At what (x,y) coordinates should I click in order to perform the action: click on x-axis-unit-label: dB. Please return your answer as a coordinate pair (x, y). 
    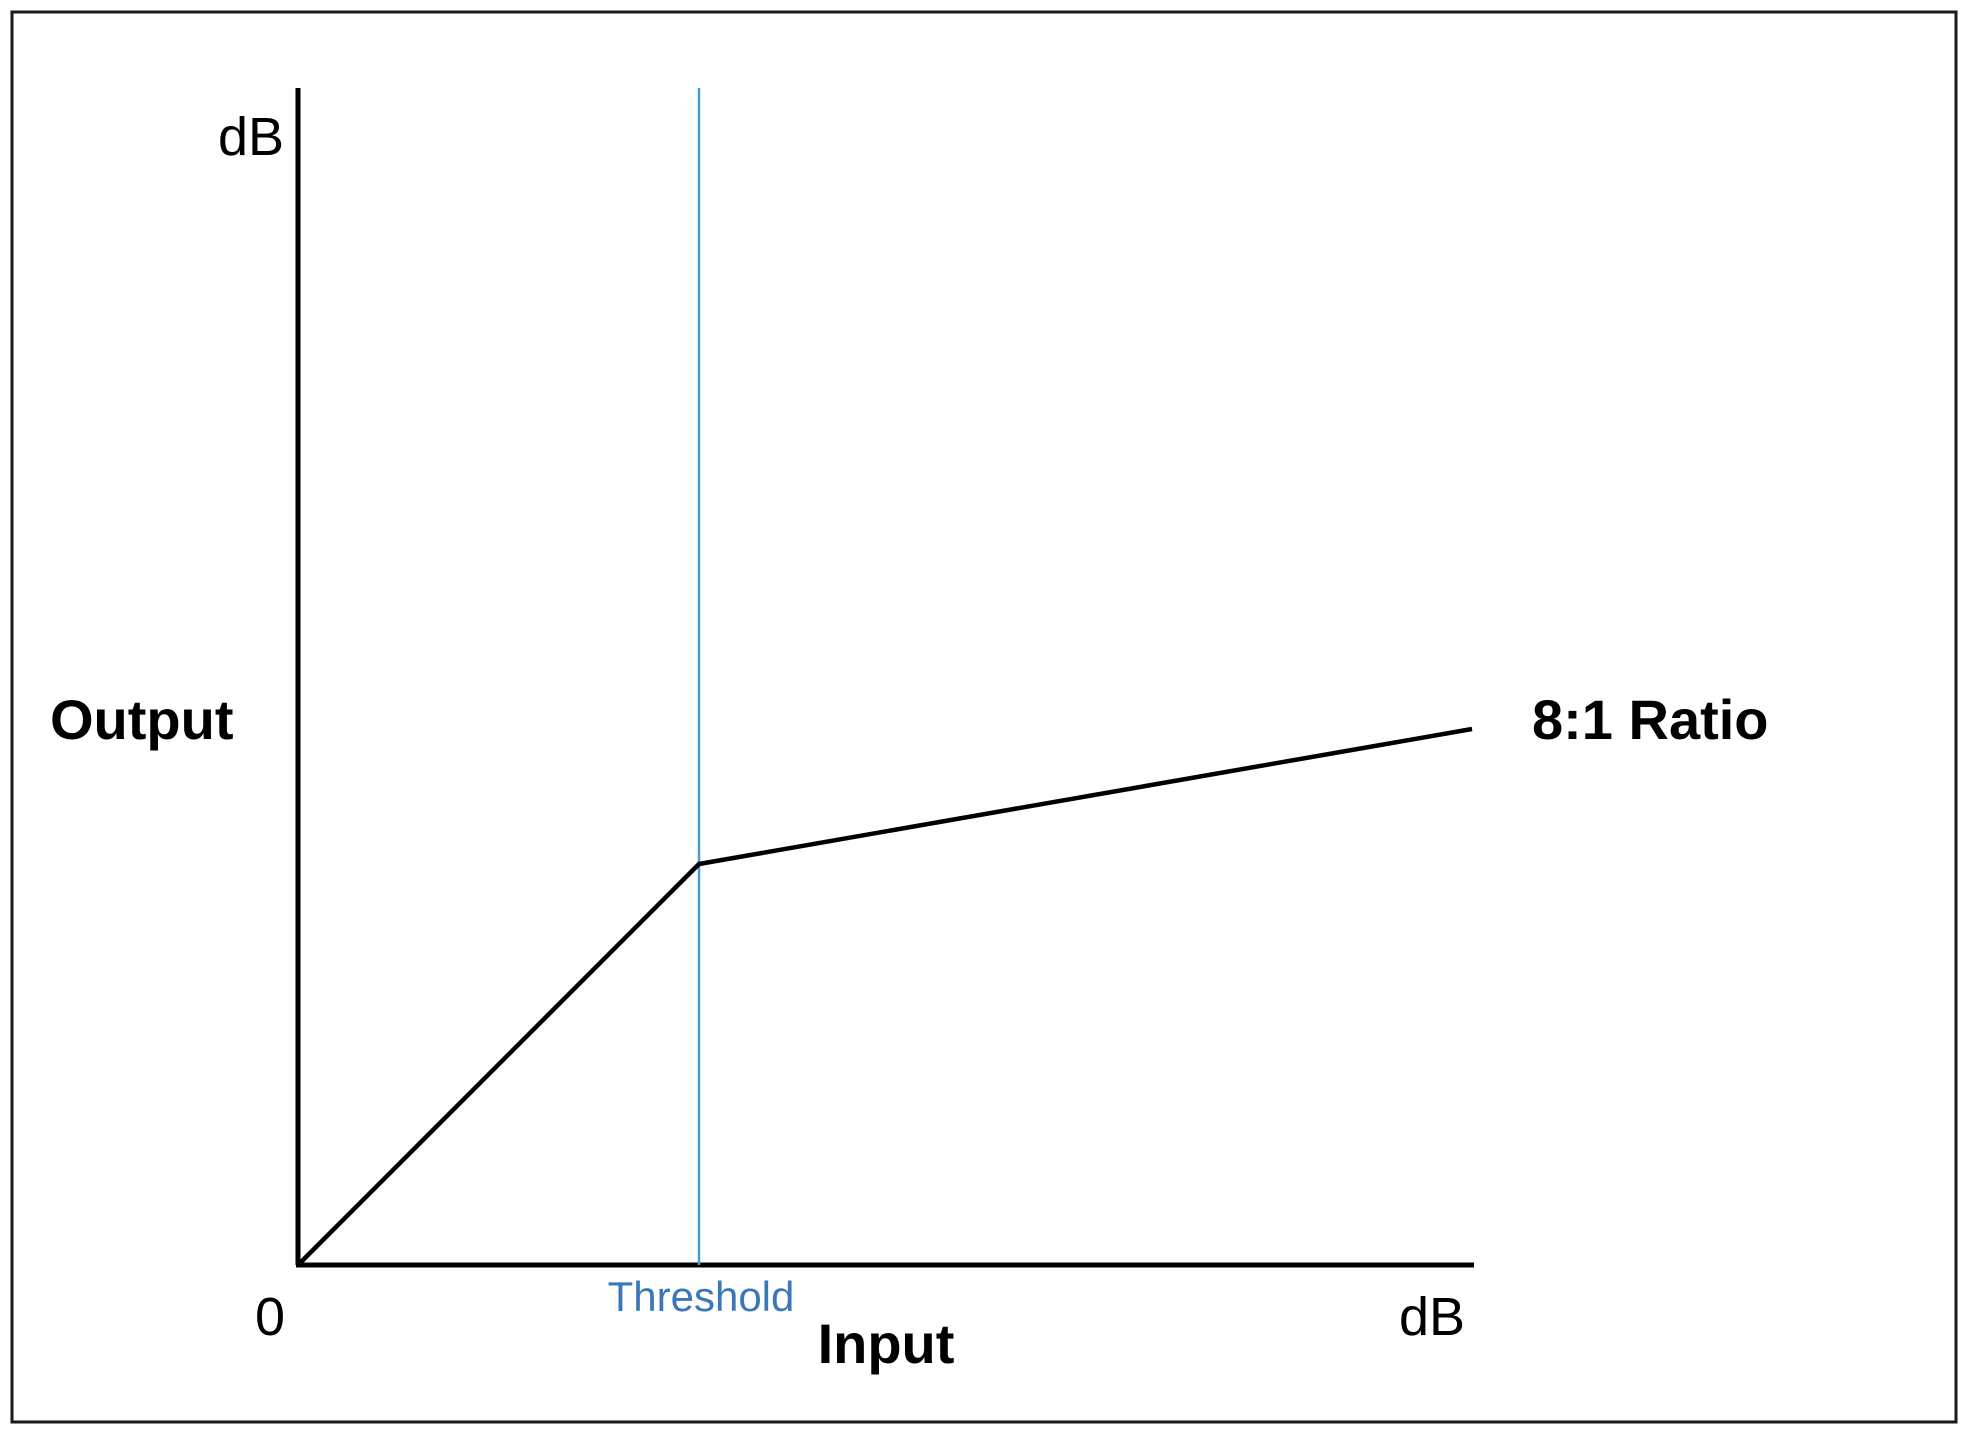
    Looking at the image, I should click on (1432, 1317).